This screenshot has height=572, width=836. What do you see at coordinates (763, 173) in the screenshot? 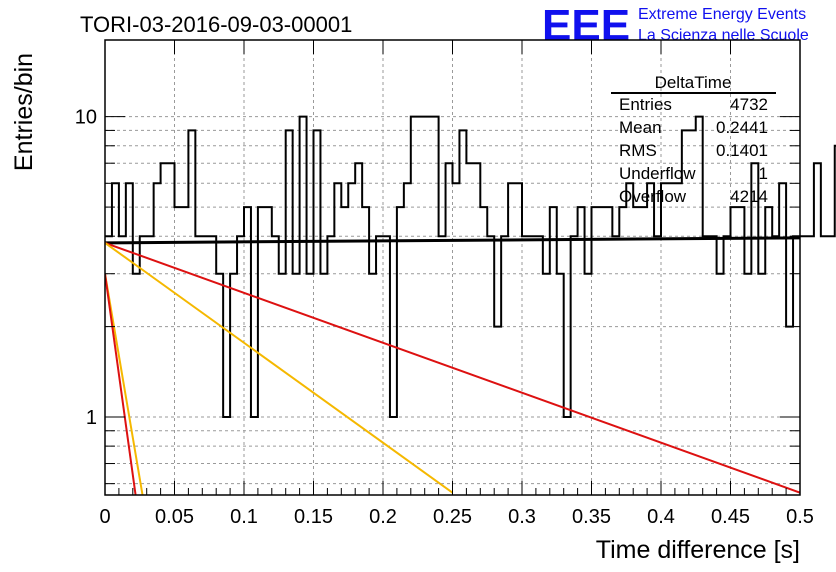
I see `stats-value: 1` at bounding box center [763, 173].